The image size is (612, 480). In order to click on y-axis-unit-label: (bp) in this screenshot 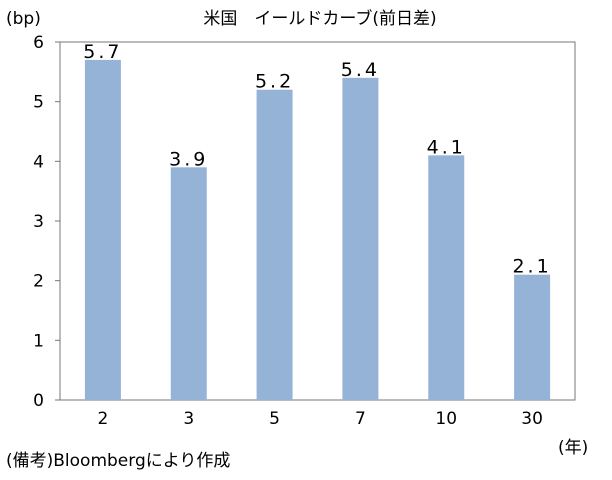, I will do `click(23, 19)`.